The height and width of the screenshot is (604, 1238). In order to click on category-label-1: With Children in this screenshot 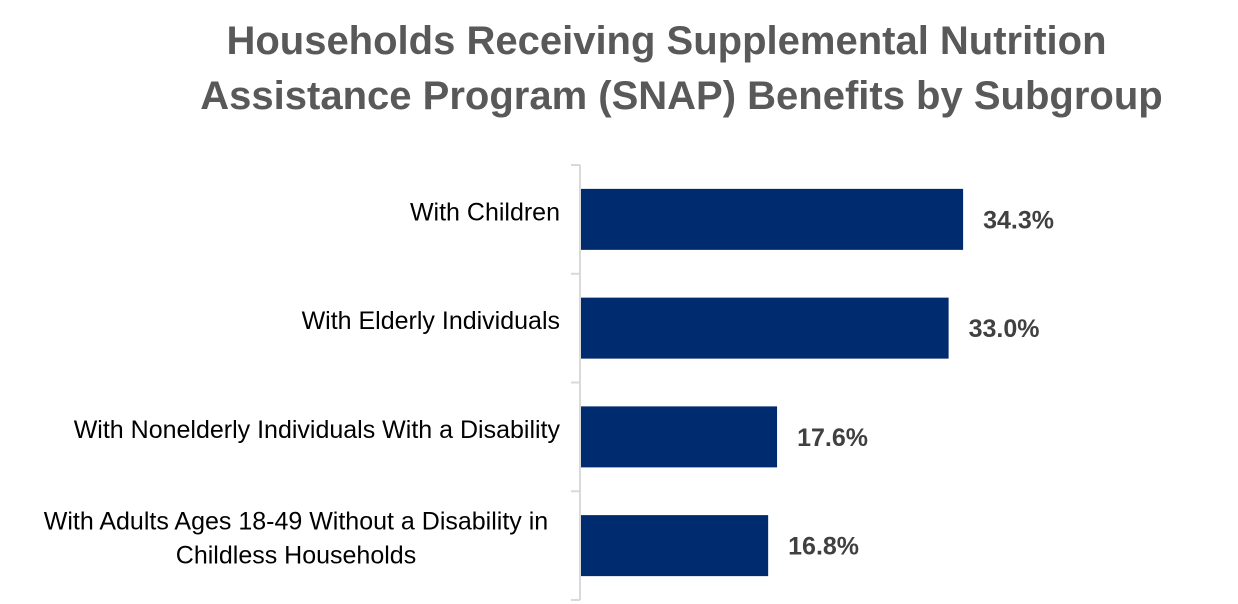, I will do `click(485, 212)`.